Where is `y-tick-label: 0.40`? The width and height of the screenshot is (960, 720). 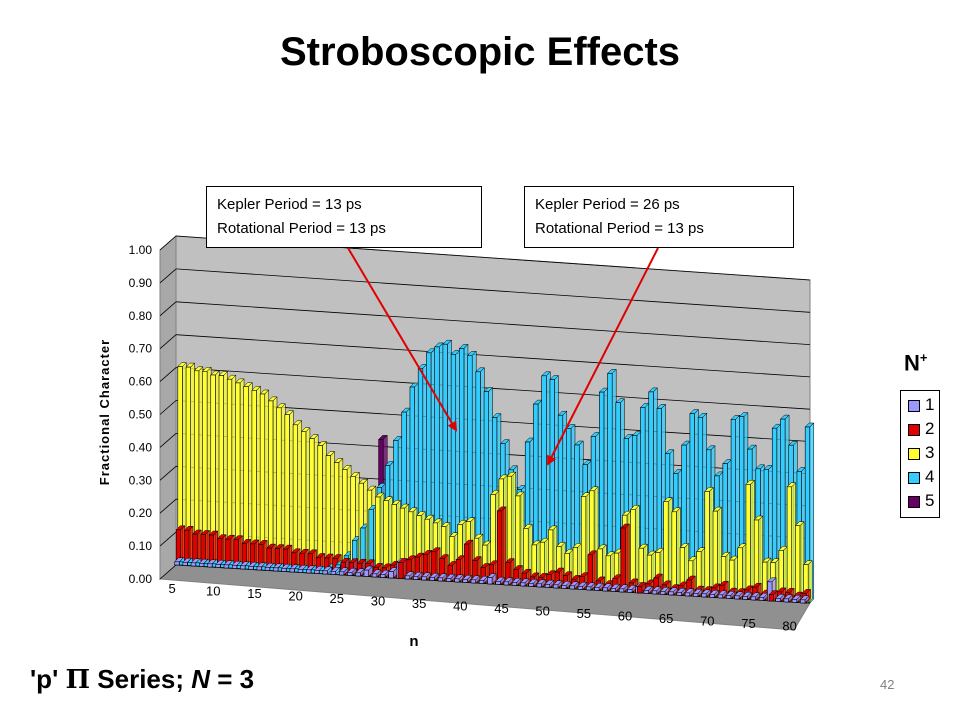 y-tick-label: 0.40 is located at coordinates (141, 447).